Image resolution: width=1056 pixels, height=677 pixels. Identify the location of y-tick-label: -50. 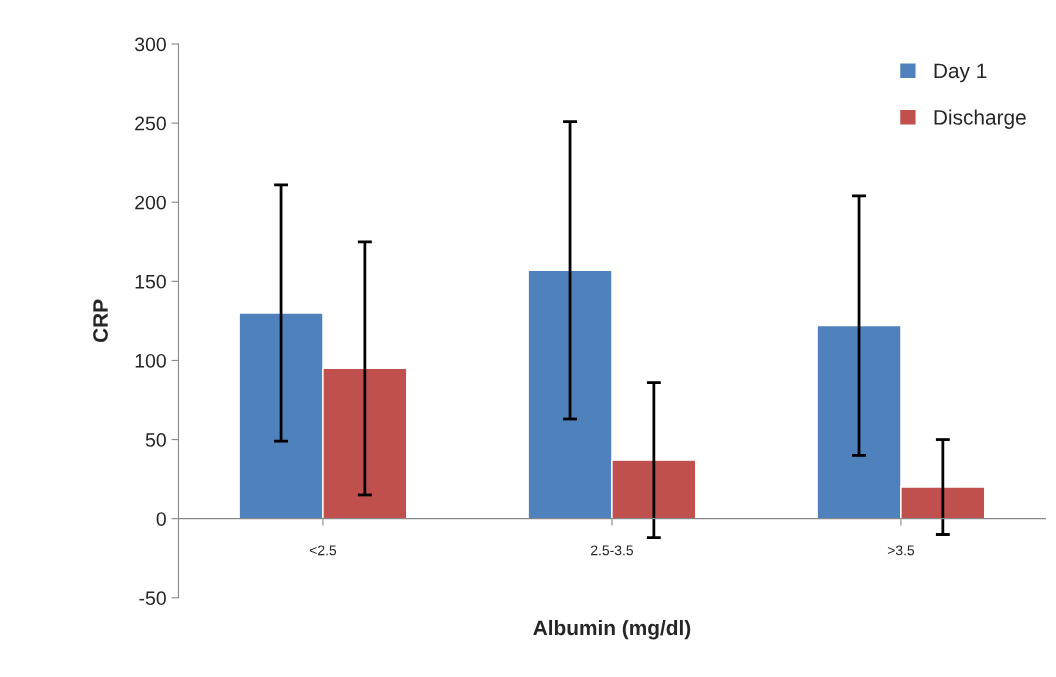
(152, 598).